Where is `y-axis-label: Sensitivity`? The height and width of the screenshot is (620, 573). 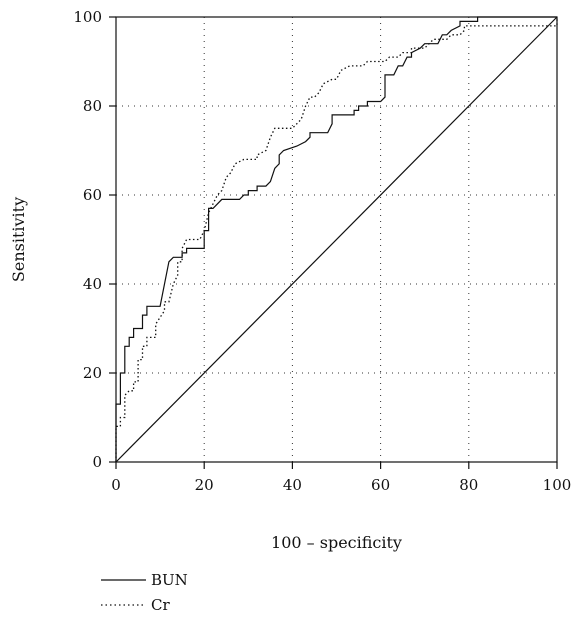 y-axis-label: Sensitivity is located at coordinates (18, 239).